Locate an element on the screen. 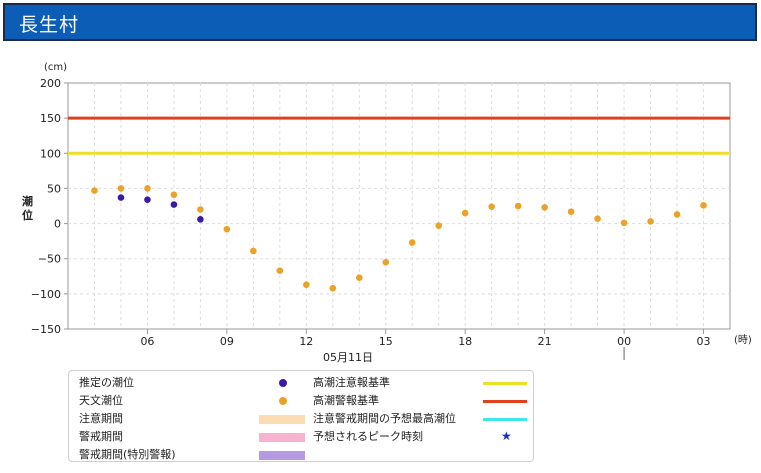  legend-item-label: 高潮警報基準 is located at coordinates (346, 400).